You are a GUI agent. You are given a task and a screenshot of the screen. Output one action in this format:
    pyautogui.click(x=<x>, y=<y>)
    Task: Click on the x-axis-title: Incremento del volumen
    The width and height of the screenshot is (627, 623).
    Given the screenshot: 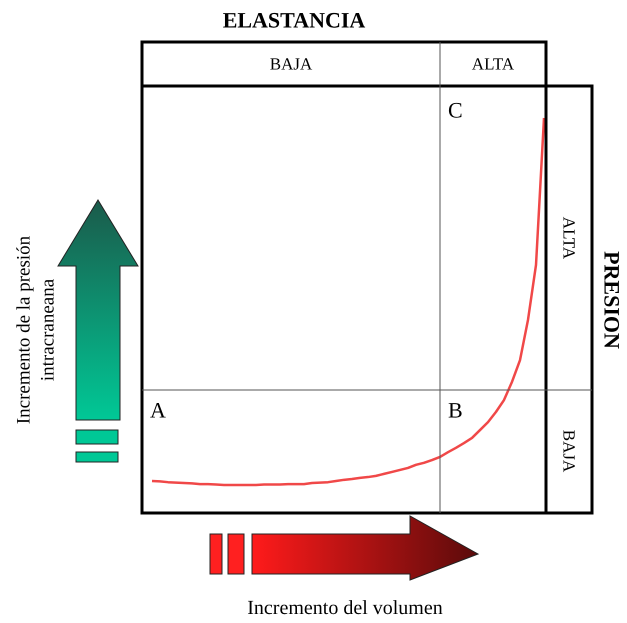 What is the action you would take?
    pyautogui.click(x=345, y=608)
    